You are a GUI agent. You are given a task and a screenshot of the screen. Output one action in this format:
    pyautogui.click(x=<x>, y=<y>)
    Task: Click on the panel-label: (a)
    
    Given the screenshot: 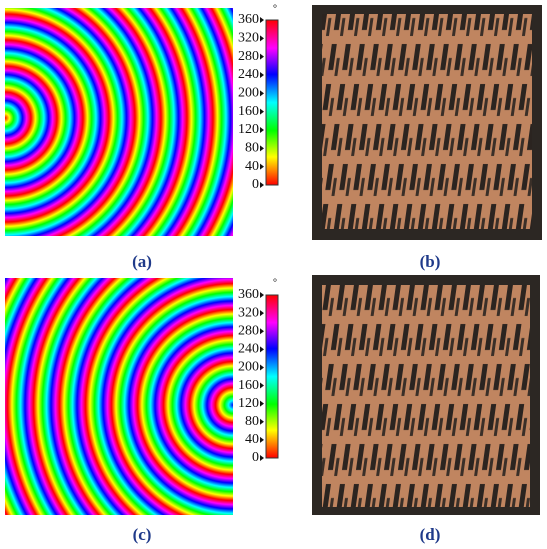 What is the action you would take?
    pyautogui.click(x=142, y=261)
    